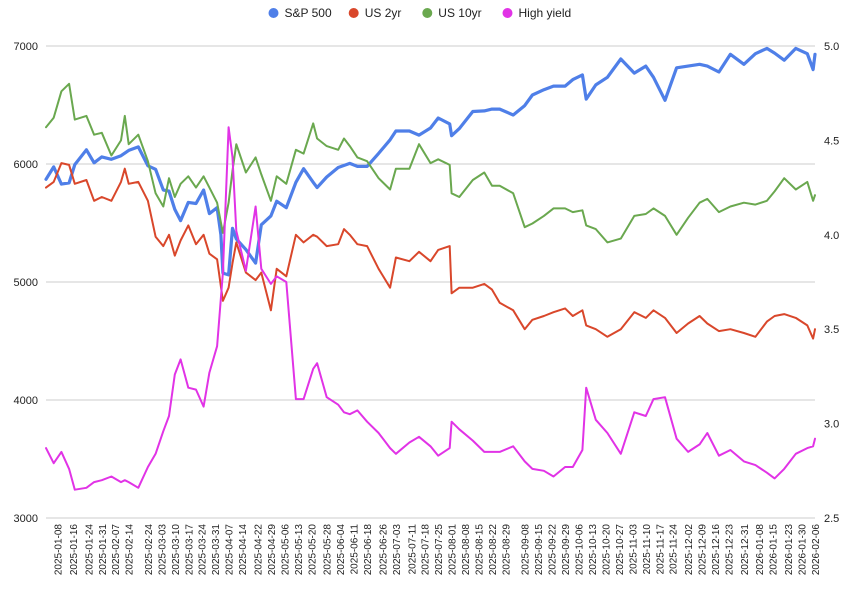  What do you see at coordinates (703, 550) in the screenshot?
I see `x-tick-label: 2025-12-09` at bounding box center [703, 550].